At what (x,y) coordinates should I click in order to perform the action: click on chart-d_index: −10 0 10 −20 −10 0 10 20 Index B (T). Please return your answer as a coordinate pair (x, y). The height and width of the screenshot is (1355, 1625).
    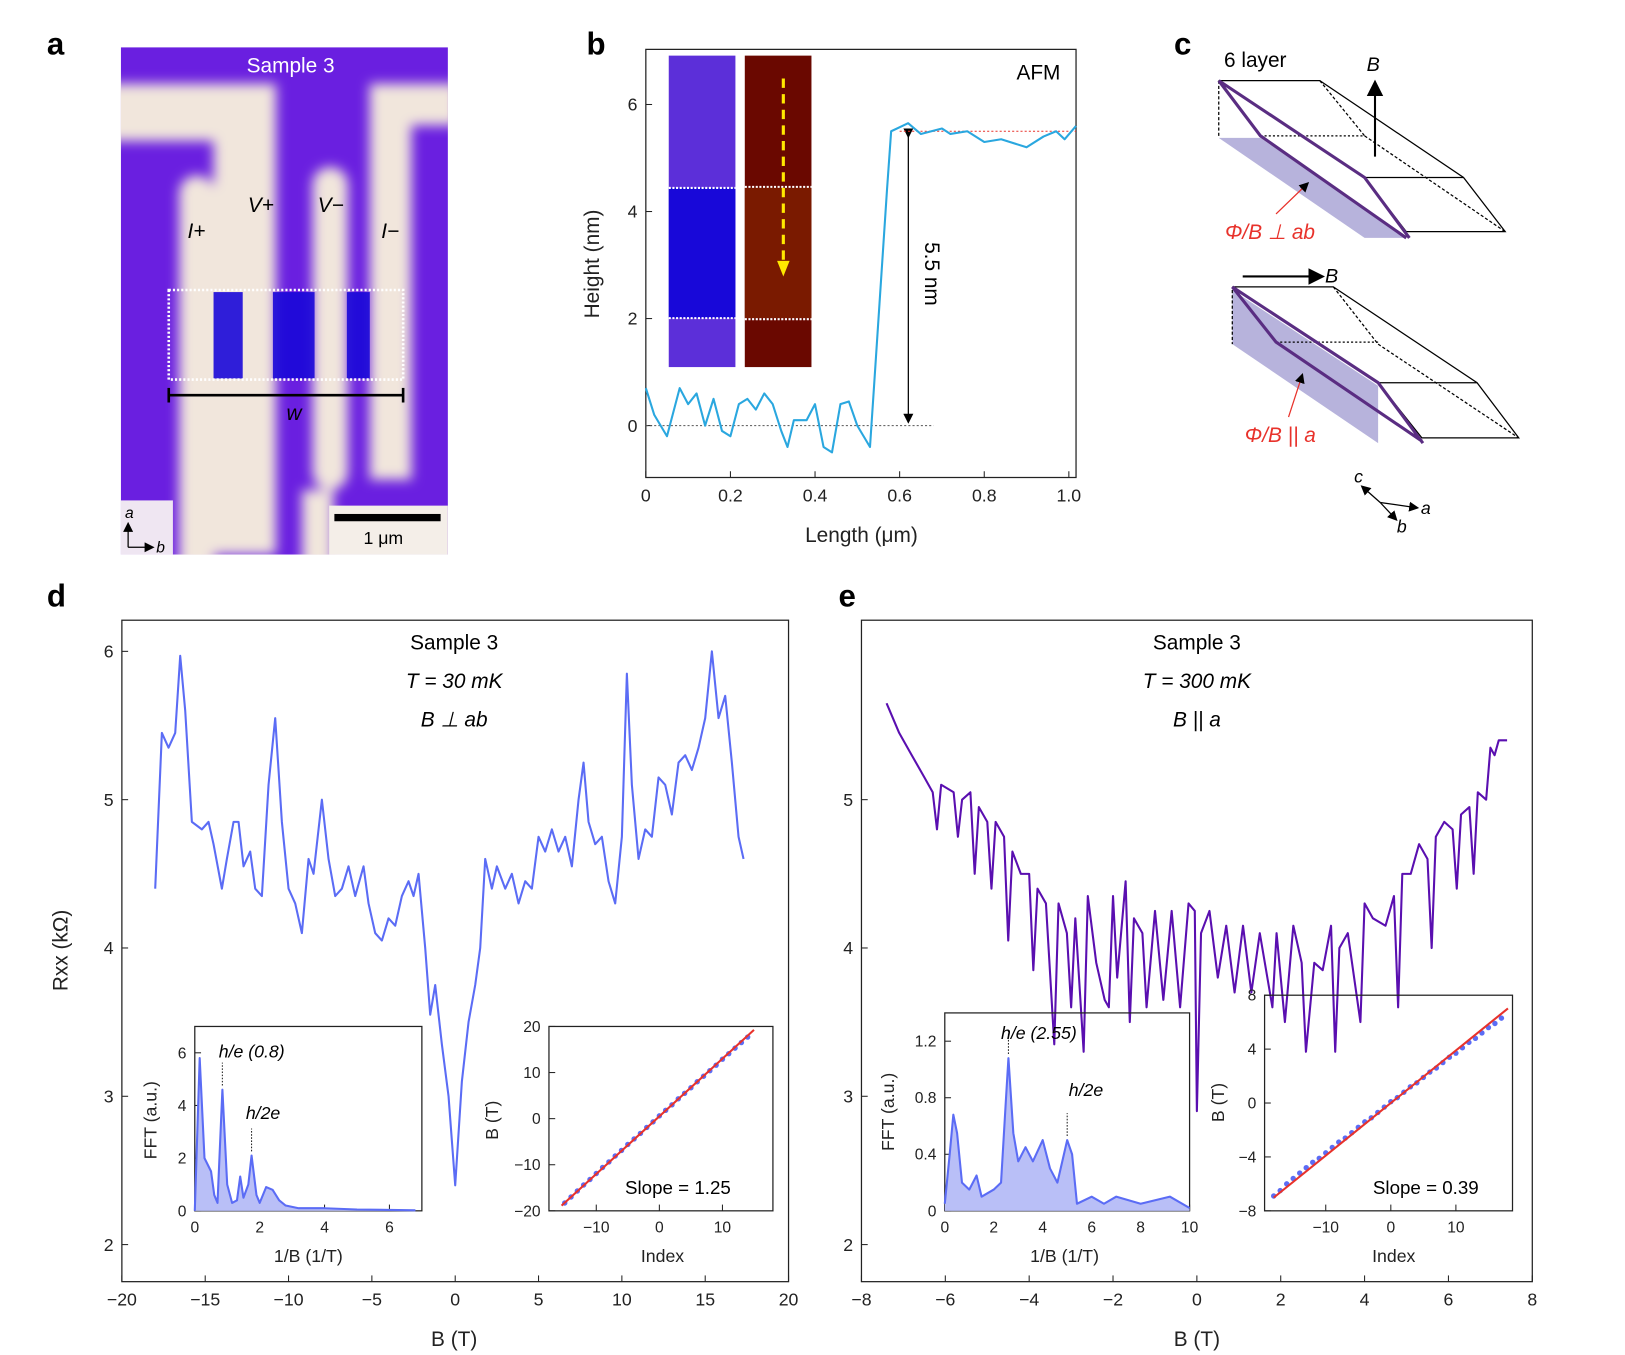
    Looking at the image, I should click on (628, 1142).